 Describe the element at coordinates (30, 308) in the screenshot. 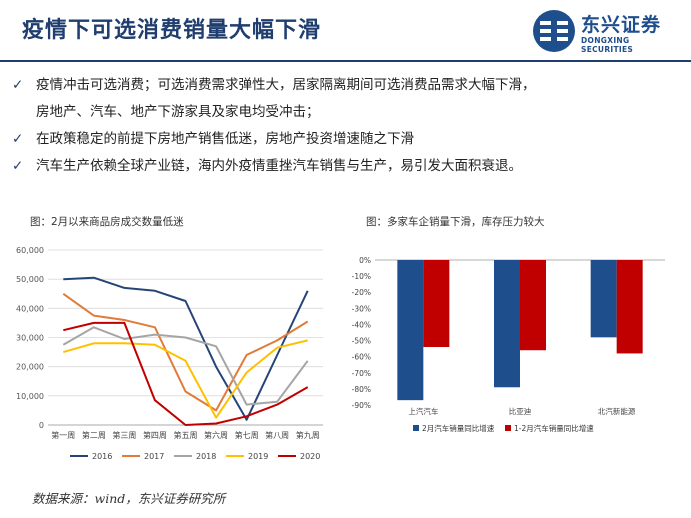

I see `y-tick-label: 40,000` at that location.